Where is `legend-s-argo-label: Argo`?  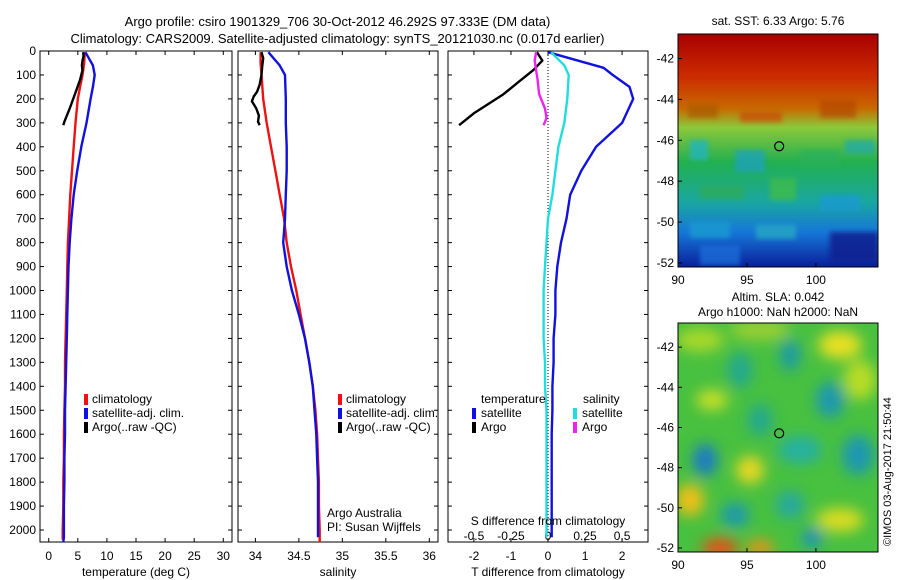 legend-s-argo-label: Argo is located at coordinates (595, 427).